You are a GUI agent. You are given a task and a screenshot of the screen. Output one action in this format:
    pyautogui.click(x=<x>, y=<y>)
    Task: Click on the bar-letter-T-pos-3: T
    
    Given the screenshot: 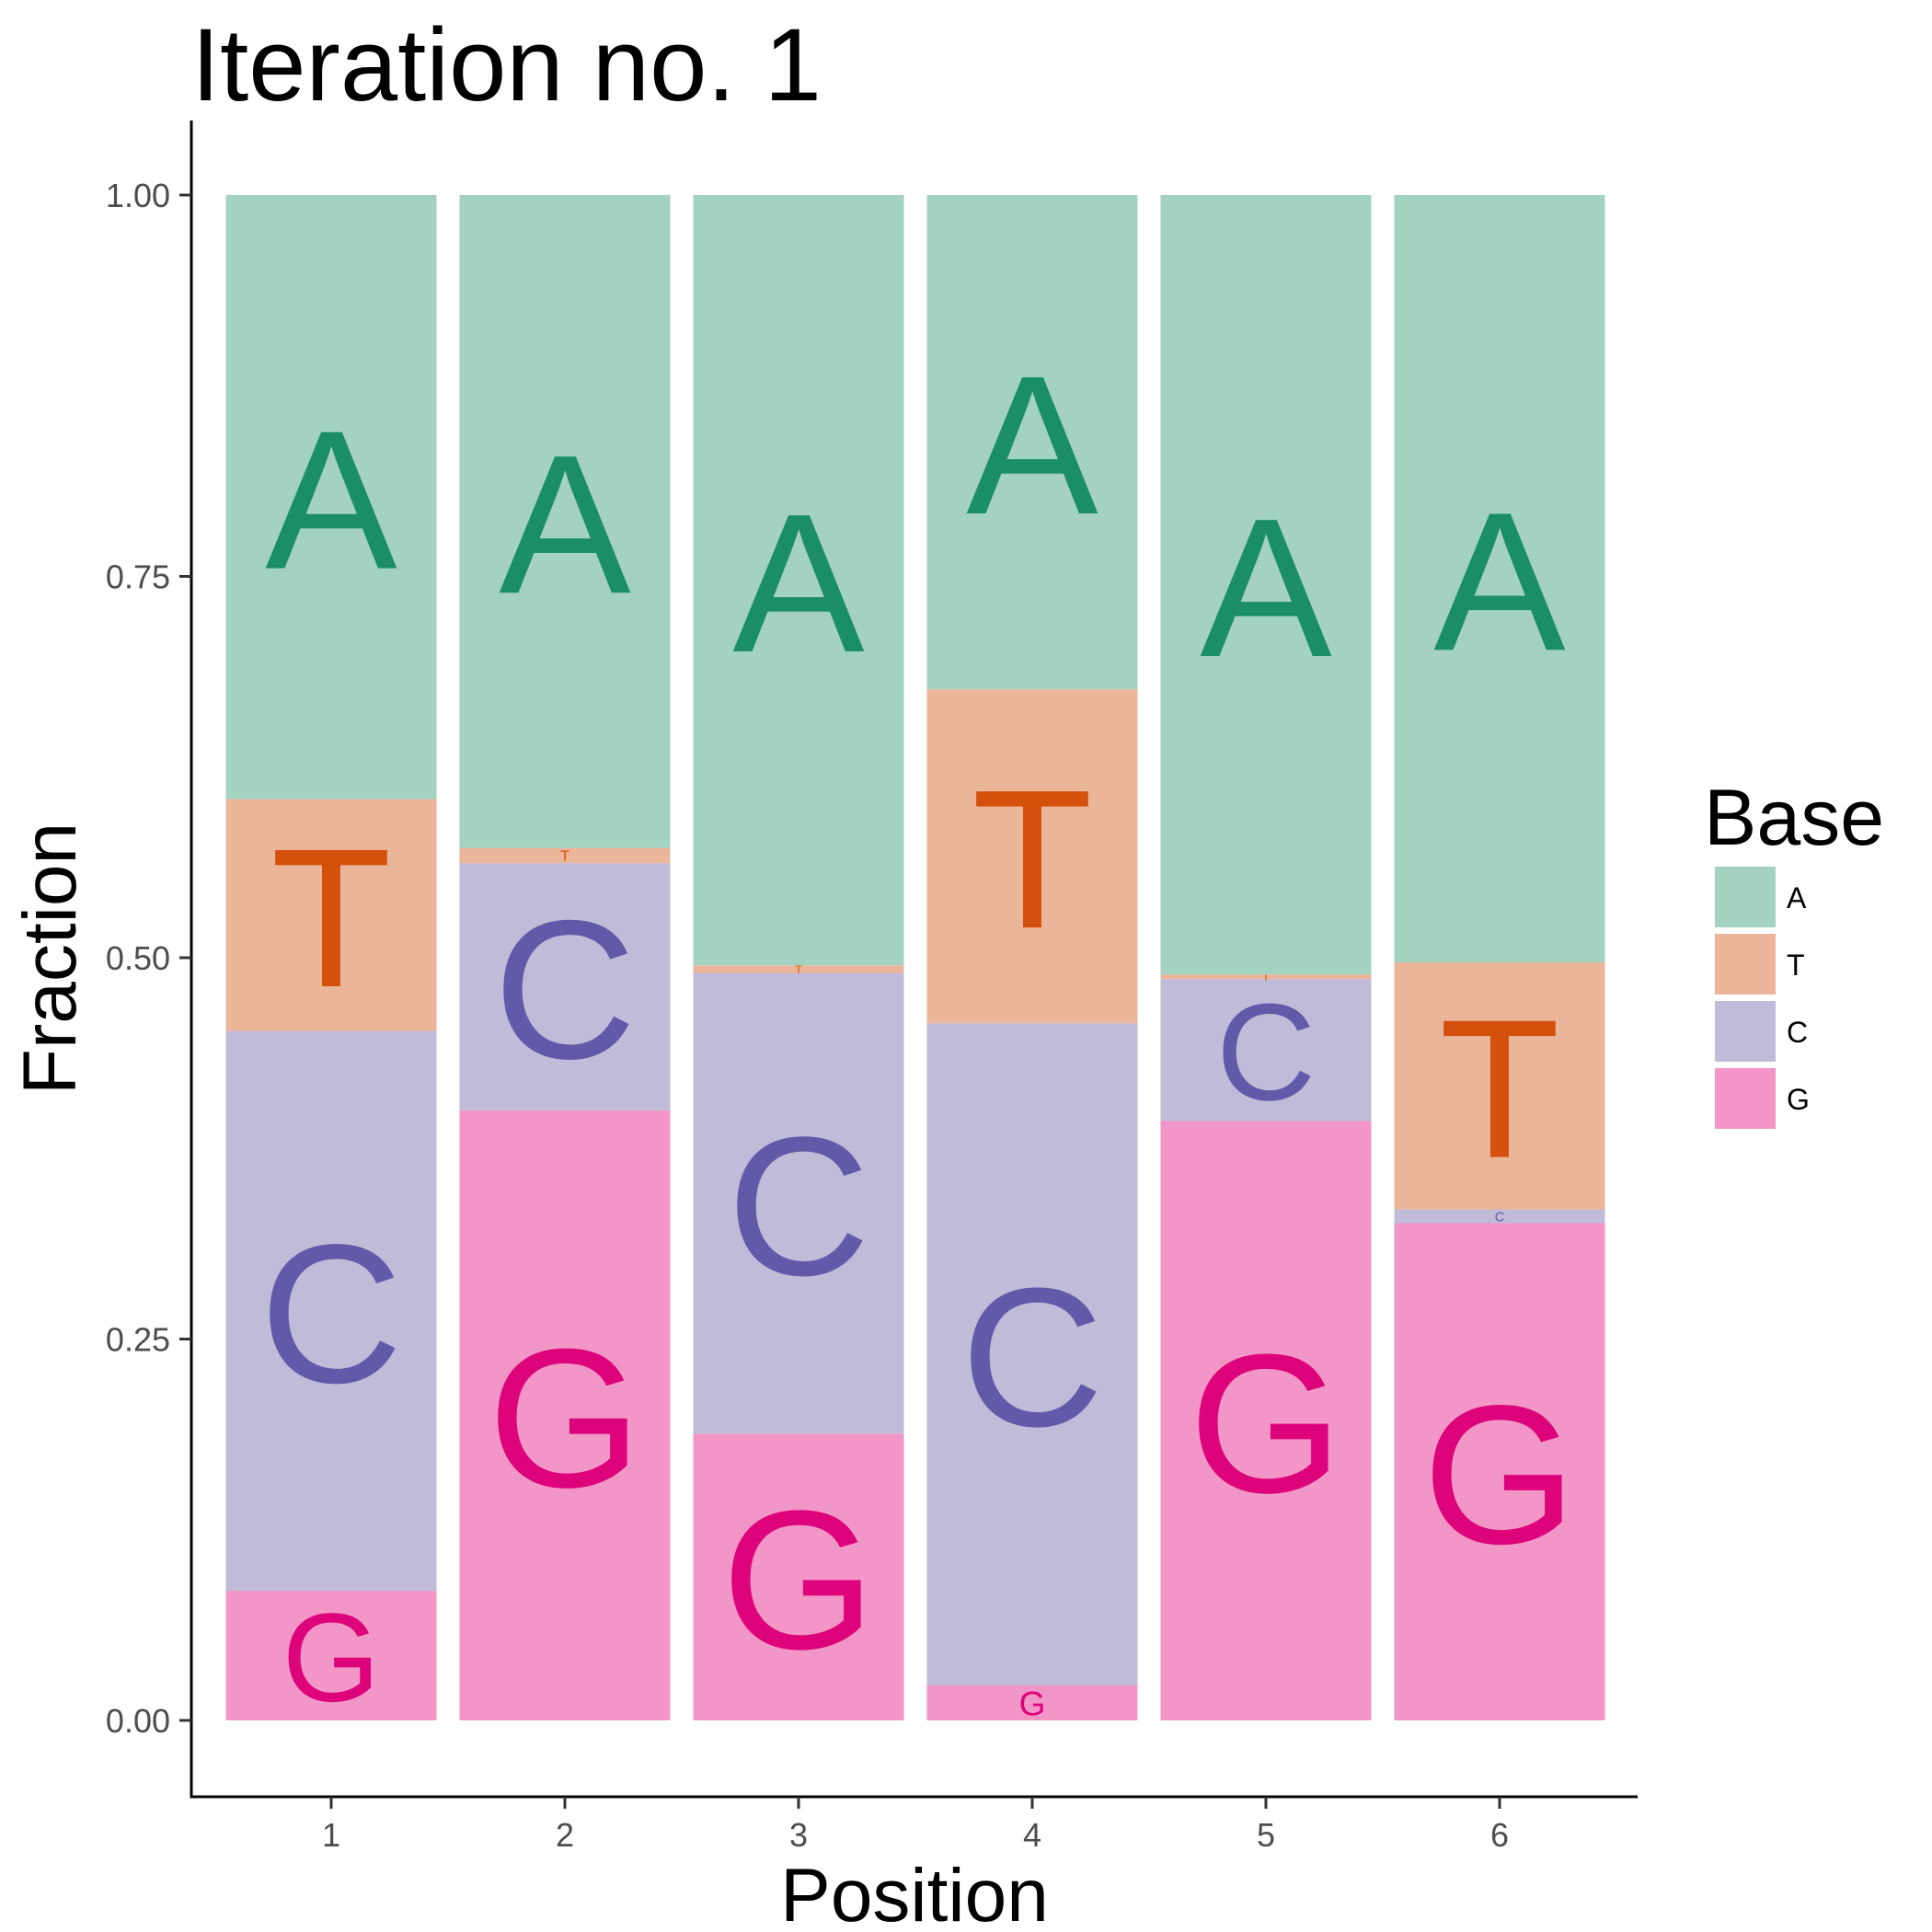 What is the action you would take?
    pyautogui.click(x=798, y=970)
    